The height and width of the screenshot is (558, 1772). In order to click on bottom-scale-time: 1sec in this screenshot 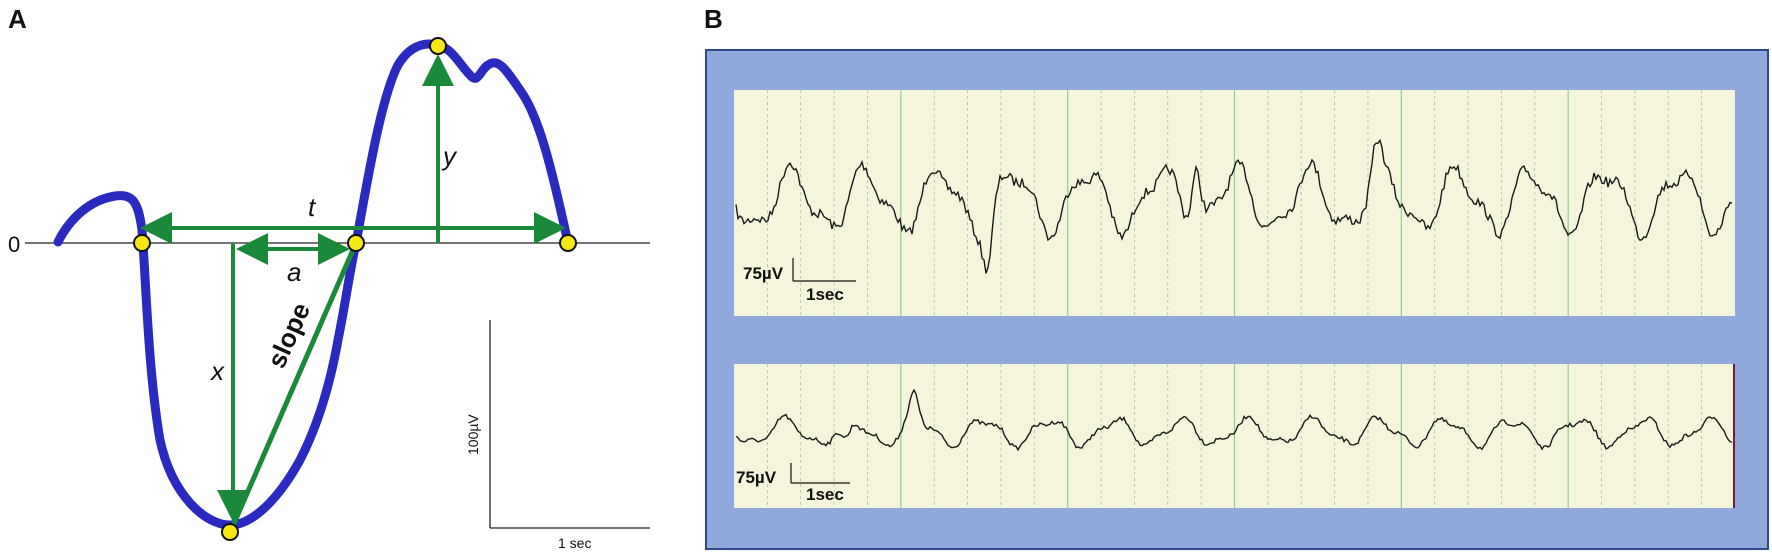, I will do `click(825, 494)`.